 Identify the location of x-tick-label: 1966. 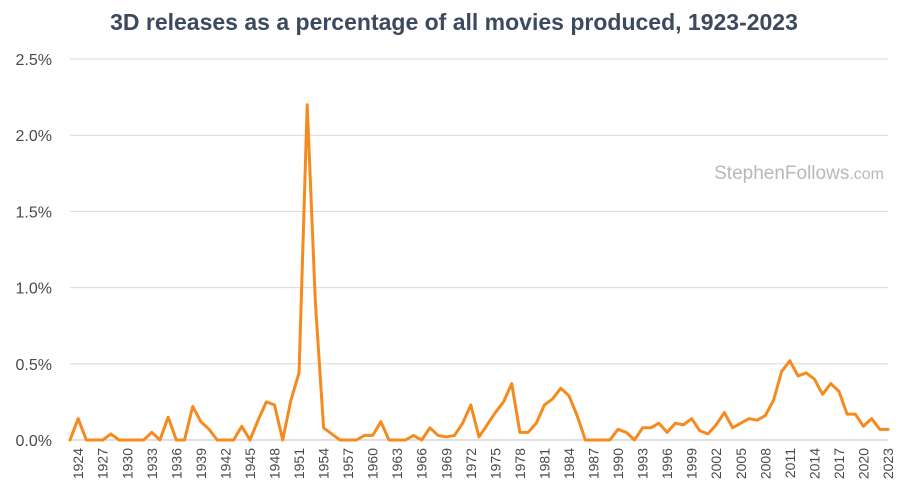
(422, 463).